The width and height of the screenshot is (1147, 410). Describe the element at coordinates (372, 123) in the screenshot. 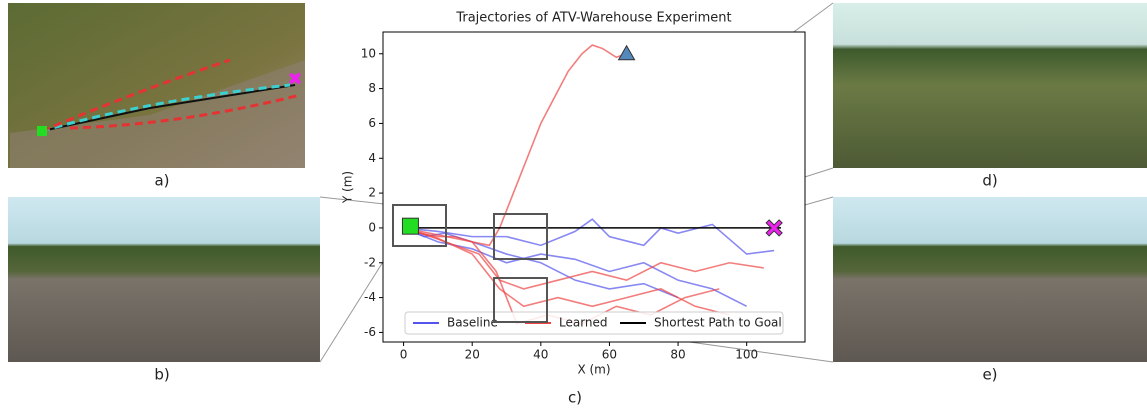

I see `y-tick-label: 6` at that location.